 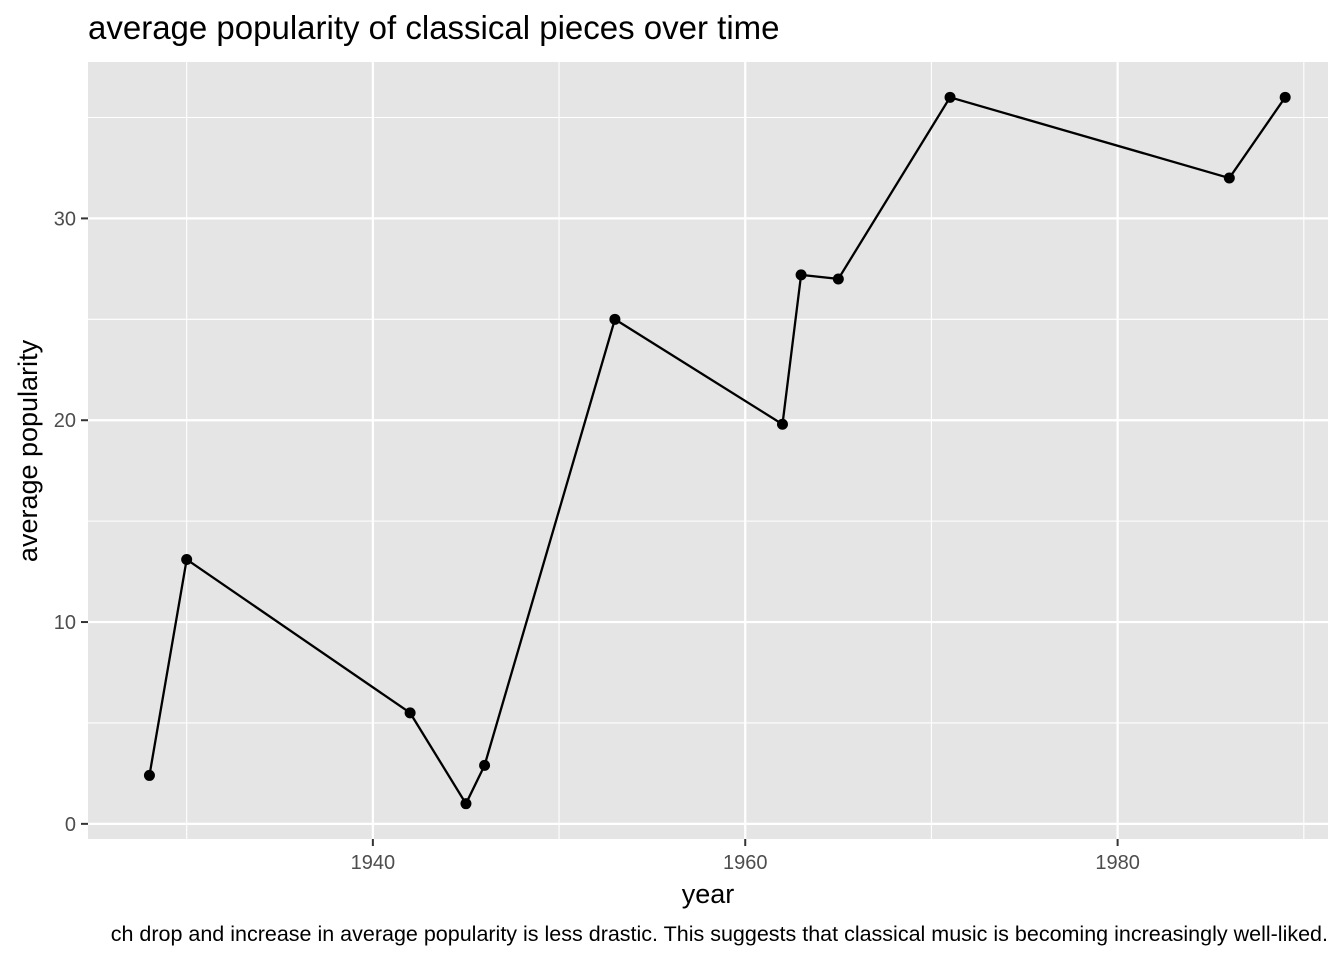 What do you see at coordinates (1117, 863) in the screenshot?
I see `x-tick-label: 1980` at bounding box center [1117, 863].